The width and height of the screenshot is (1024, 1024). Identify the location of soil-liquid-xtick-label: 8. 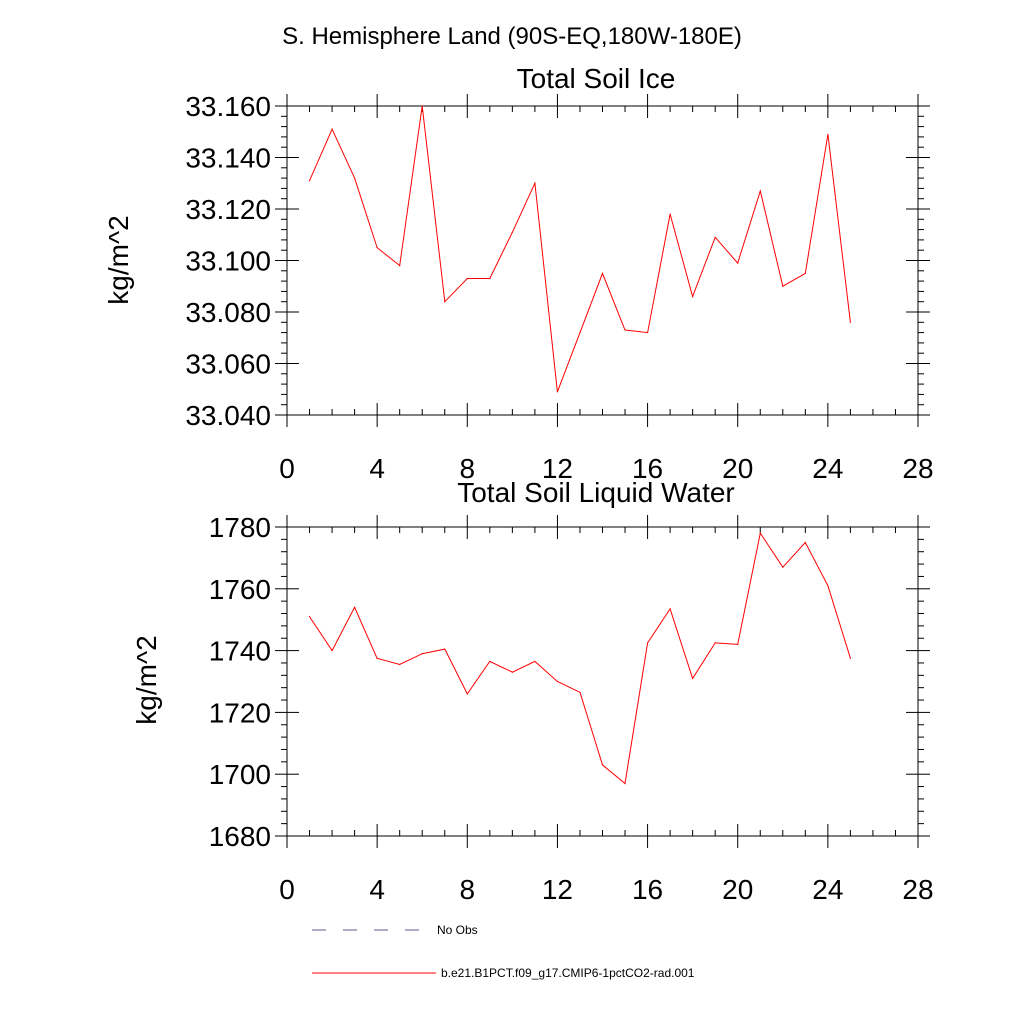
(467, 889).